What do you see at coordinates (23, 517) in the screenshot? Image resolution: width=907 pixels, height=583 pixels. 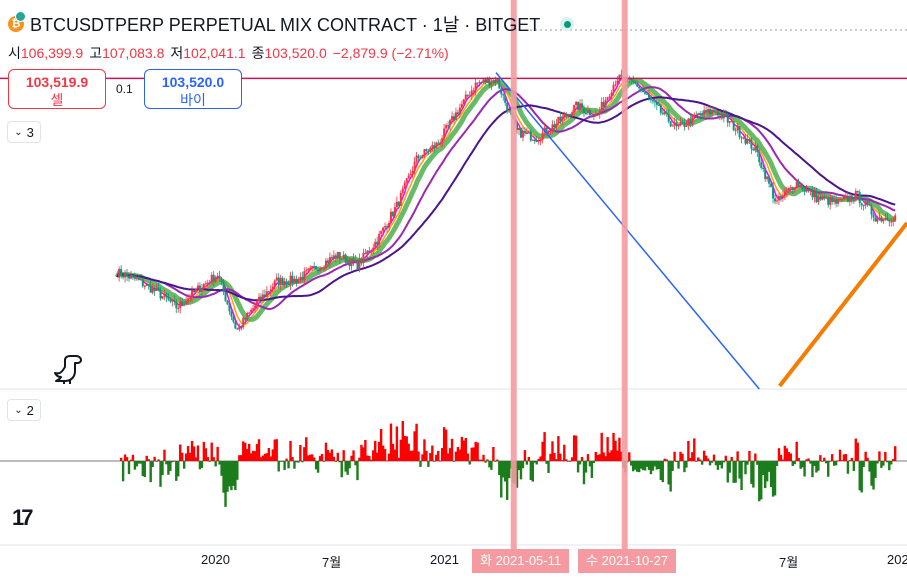 I see `tradingview-logo: 17` at bounding box center [23, 517].